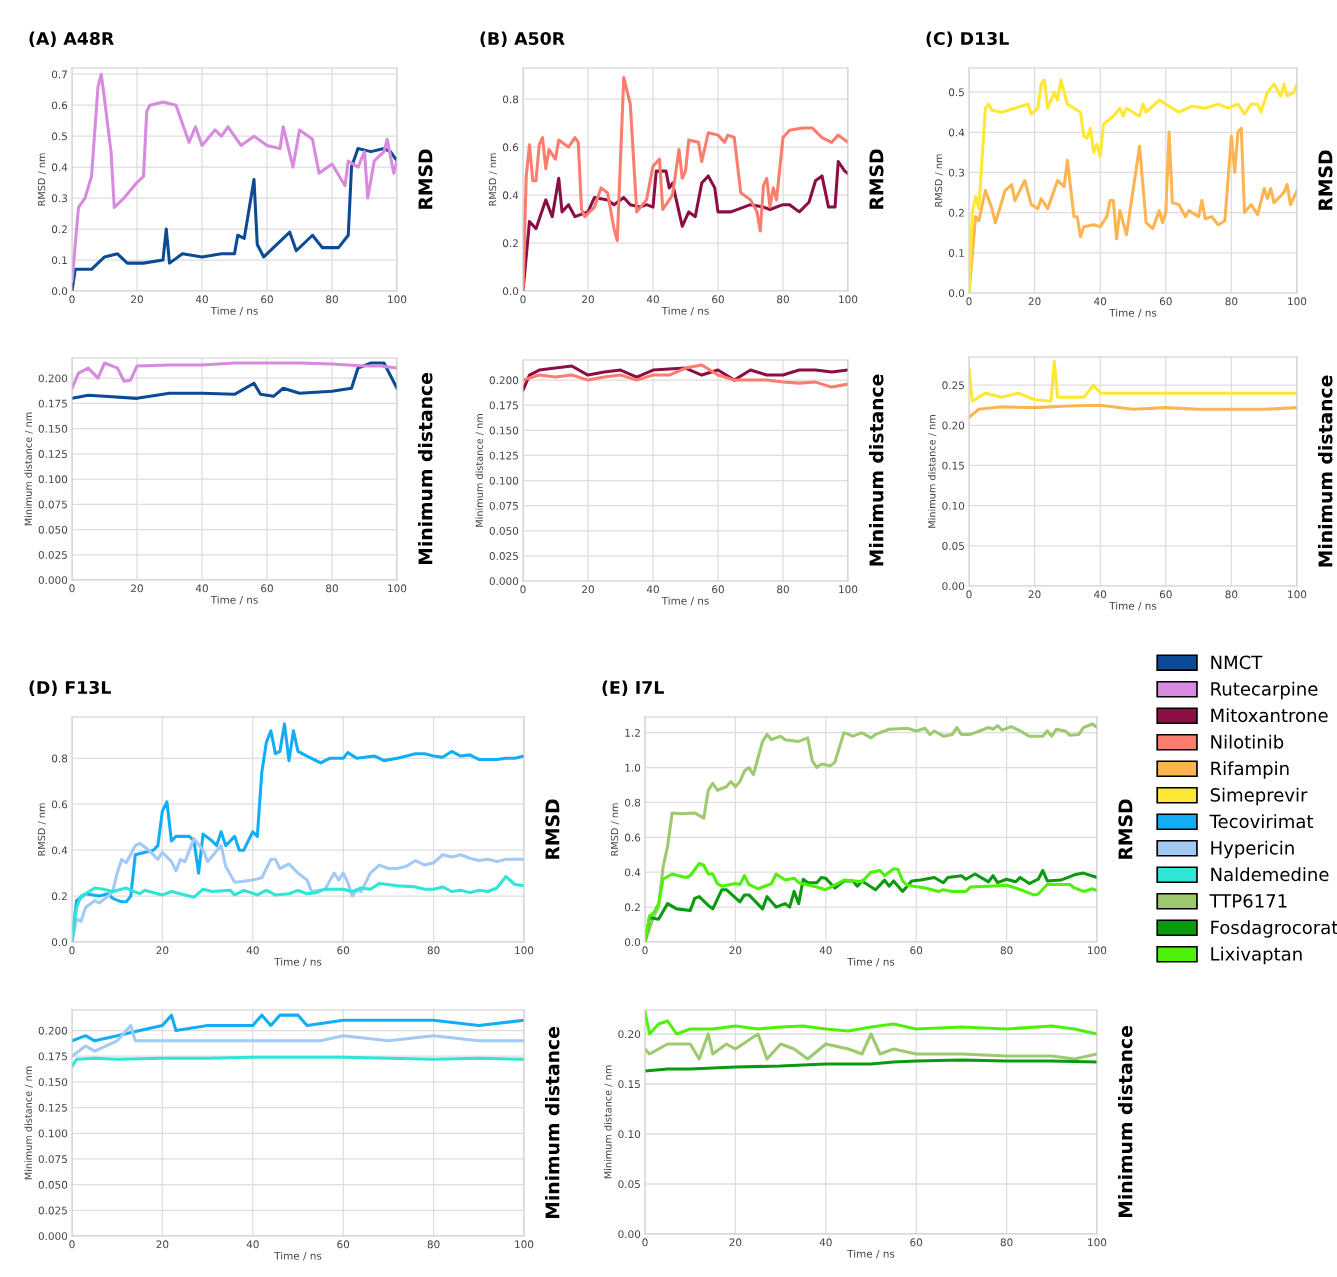 The height and width of the screenshot is (1277, 1337). Describe the element at coordinates (632, 732) in the screenshot. I see `y-tick-label: 1.2` at that location.